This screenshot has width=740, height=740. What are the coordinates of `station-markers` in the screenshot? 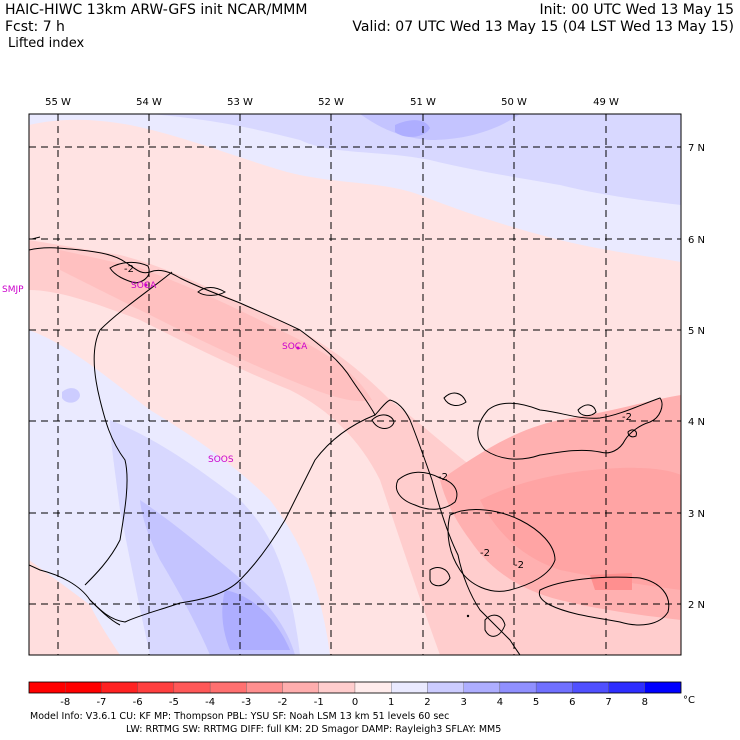 It's located at (222, 316).